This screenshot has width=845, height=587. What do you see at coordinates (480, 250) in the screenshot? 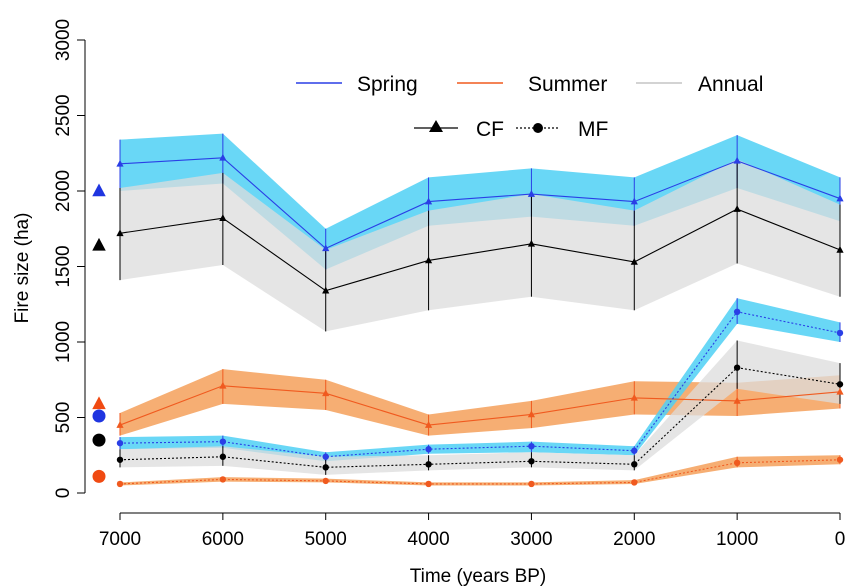
I see `line-annual-cf` at bounding box center [480, 250].